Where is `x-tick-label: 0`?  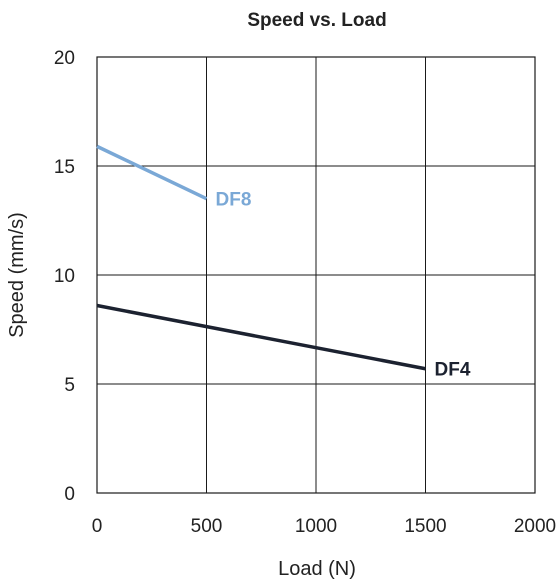 x-tick-label: 0 is located at coordinates (97, 526).